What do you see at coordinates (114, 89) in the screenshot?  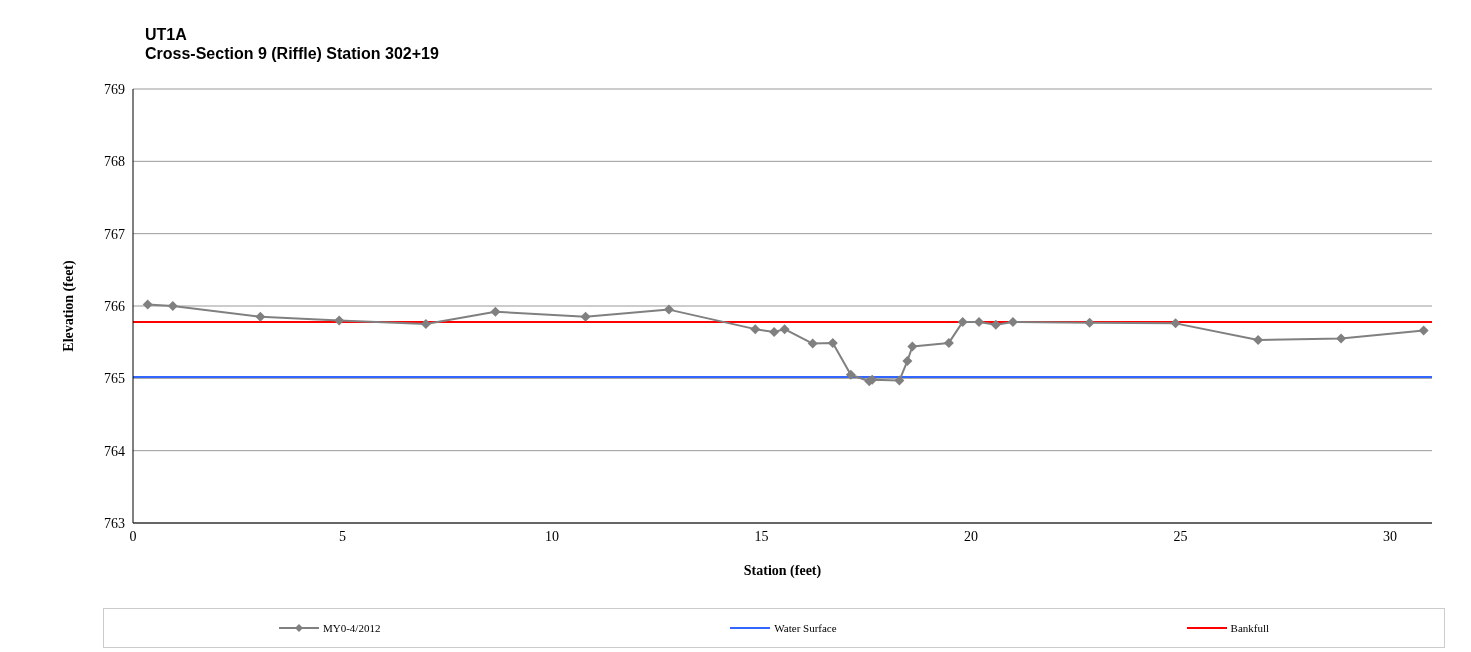 I see `y-tick-label: 769` at bounding box center [114, 89].